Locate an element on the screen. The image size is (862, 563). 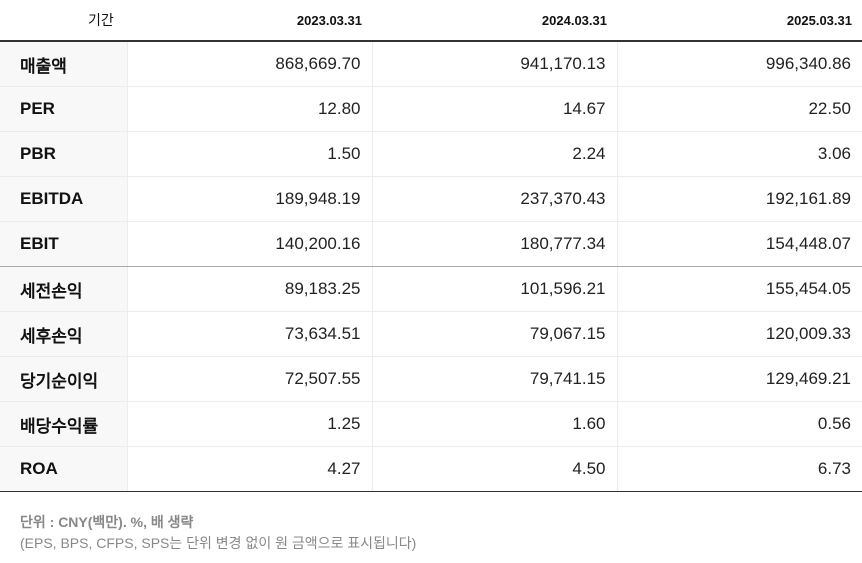
row-label: EBIT is located at coordinates (64, 244).